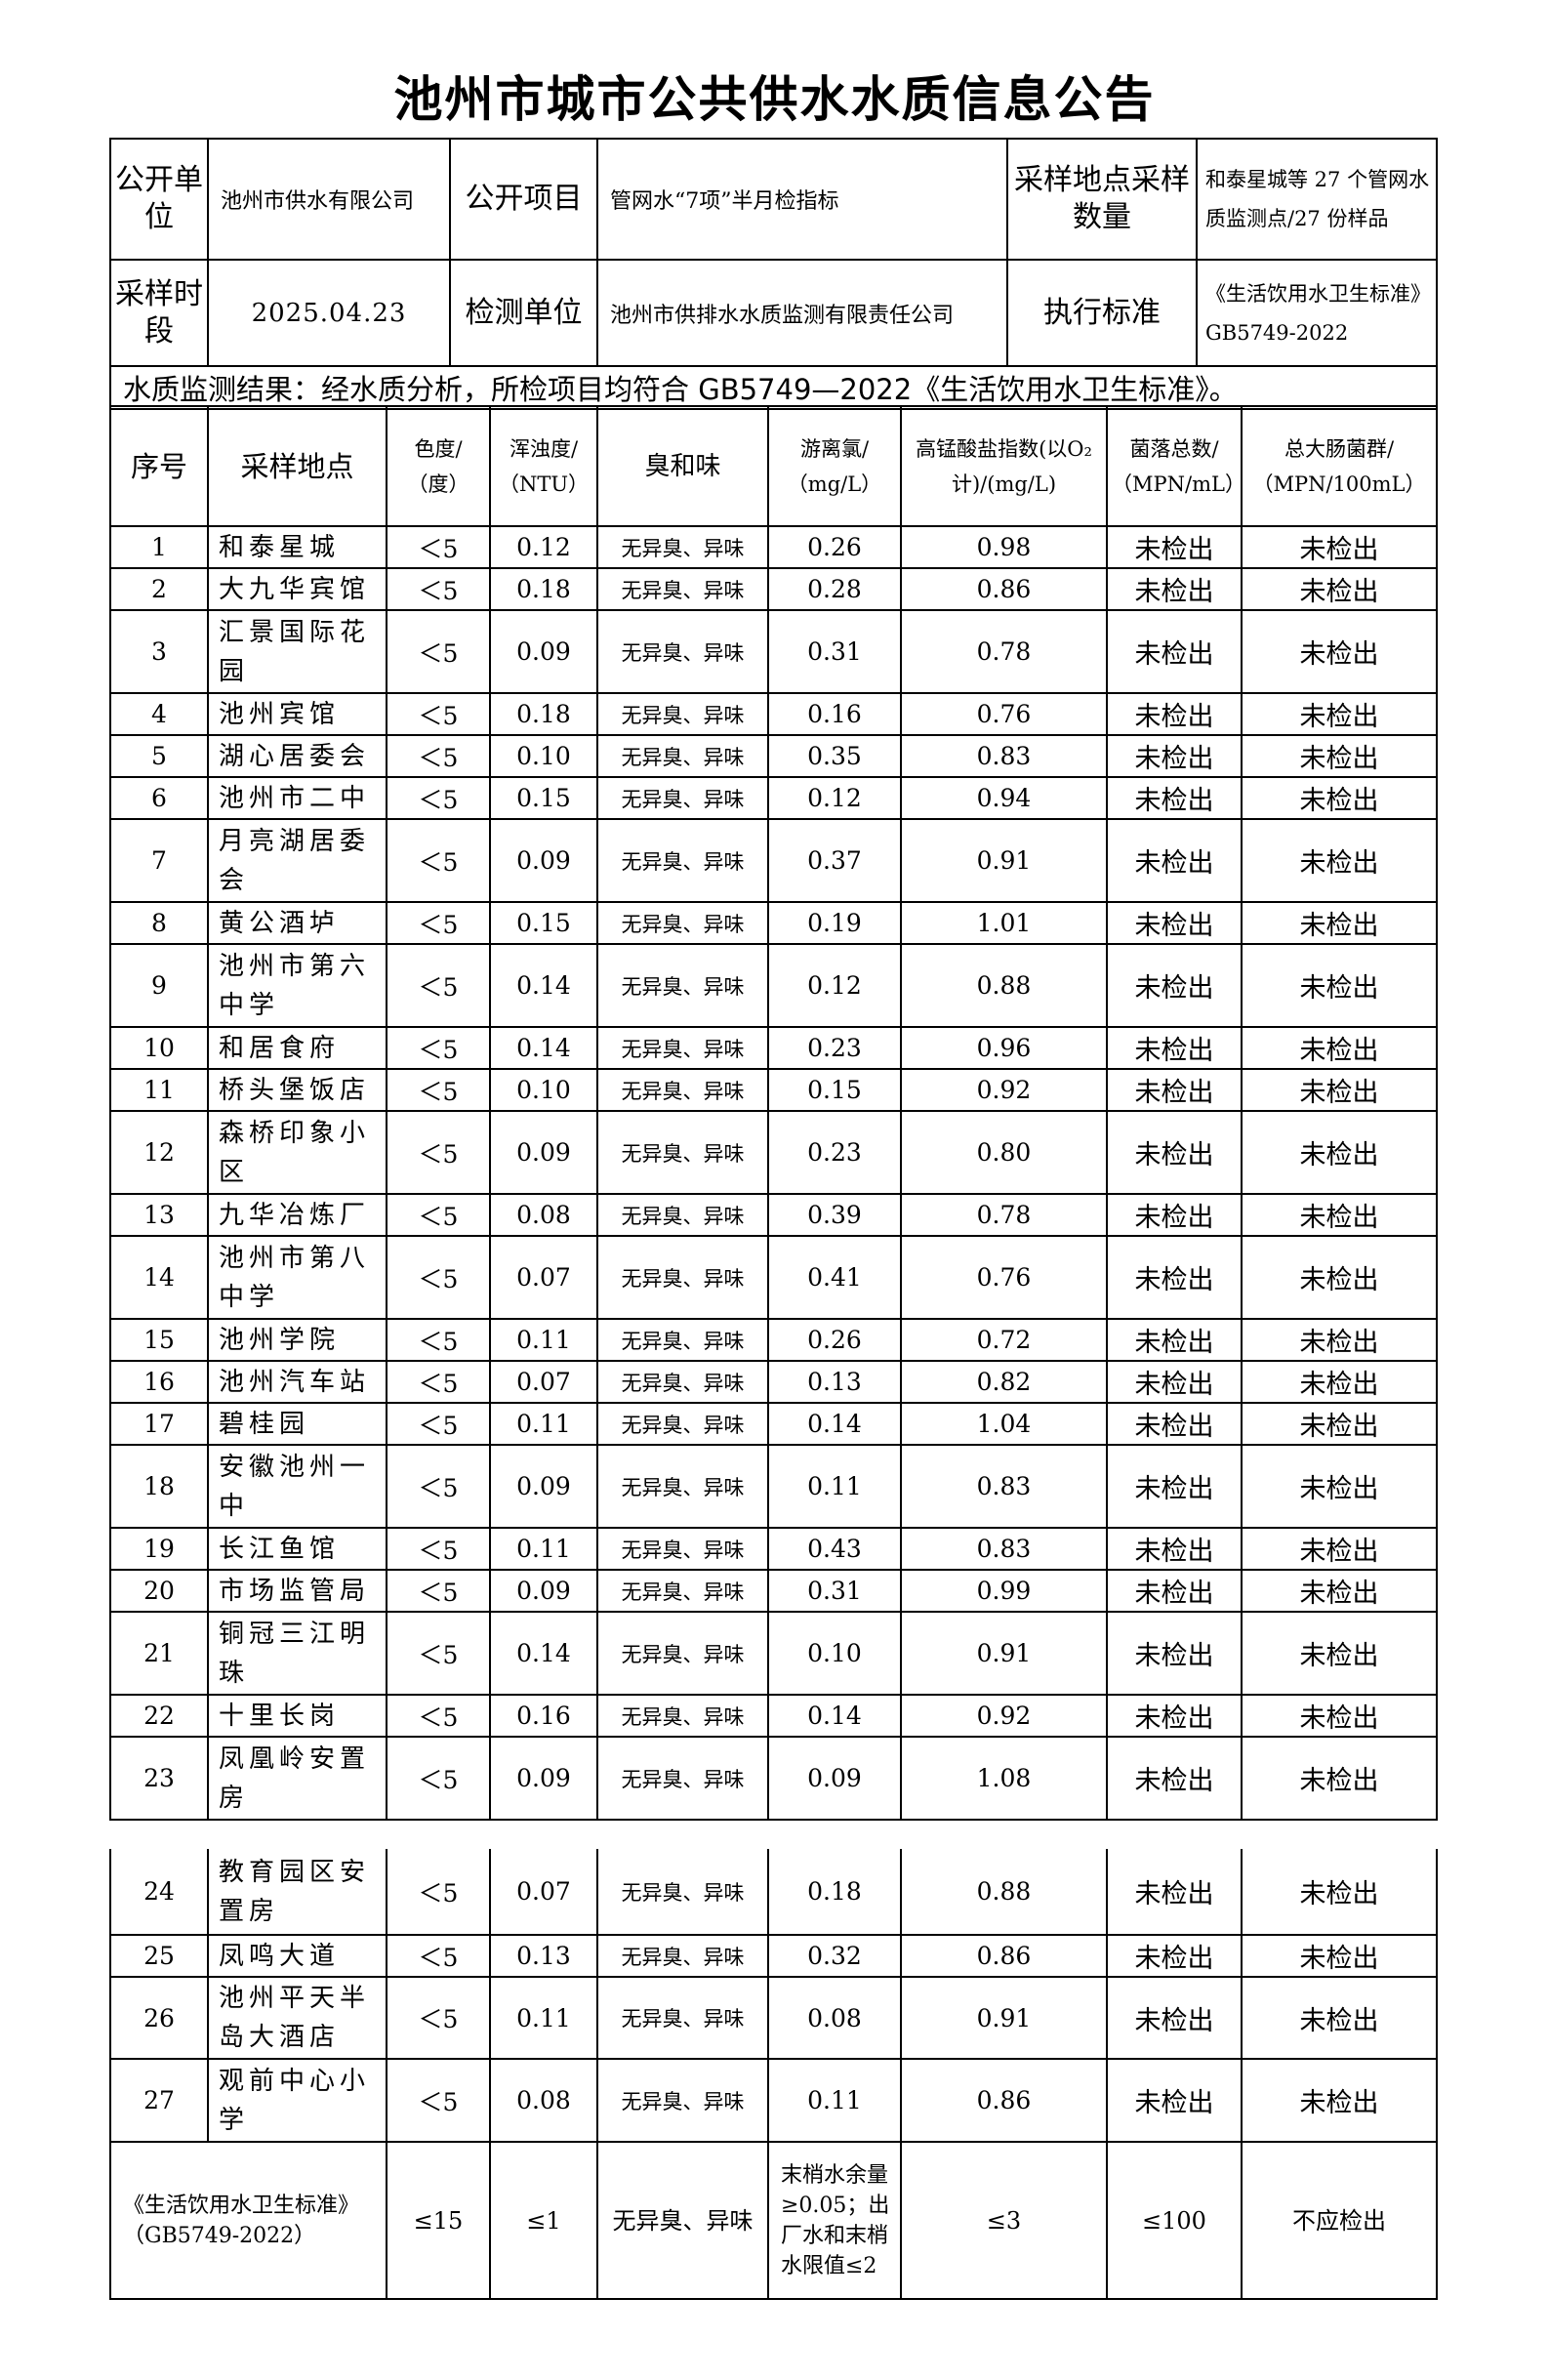 The image size is (1549, 2380). Describe the element at coordinates (297, 1152) in the screenshot. I see `site-name: 森桥印象小区` at that location.